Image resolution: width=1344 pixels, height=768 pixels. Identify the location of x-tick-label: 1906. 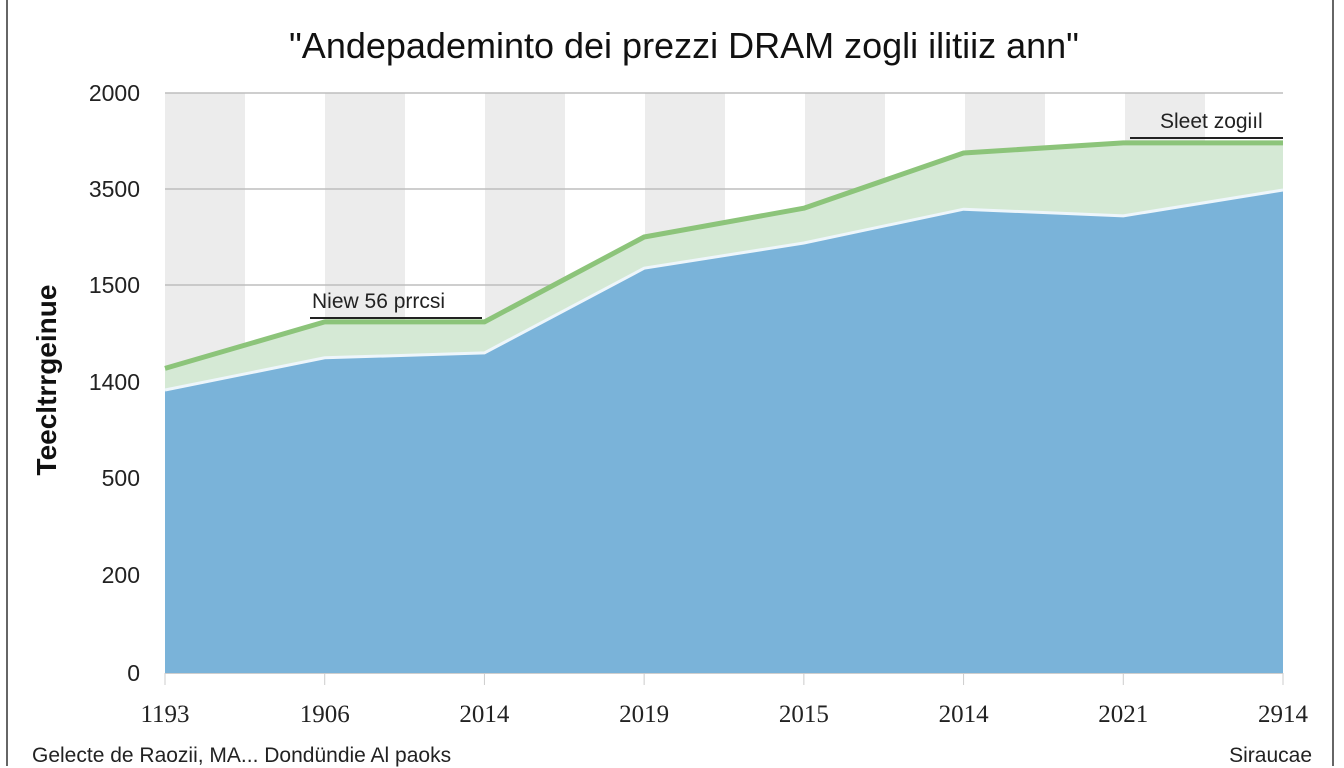
(325, 714).